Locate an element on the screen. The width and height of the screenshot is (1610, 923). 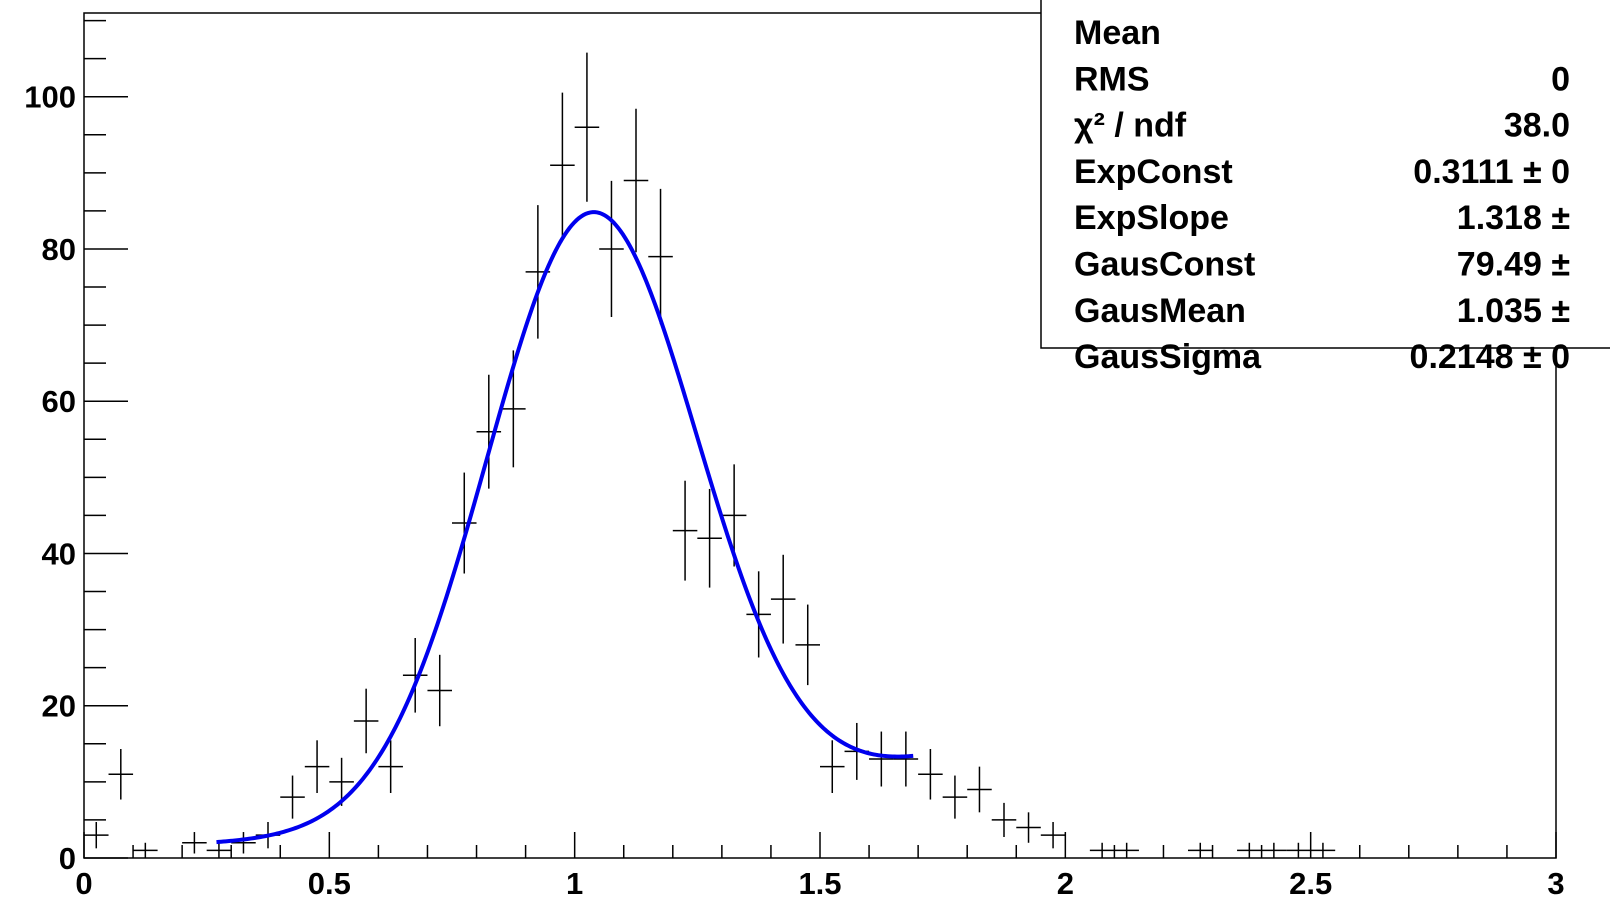
stats-value: 38.0 is located at coordinates (1537, 126).